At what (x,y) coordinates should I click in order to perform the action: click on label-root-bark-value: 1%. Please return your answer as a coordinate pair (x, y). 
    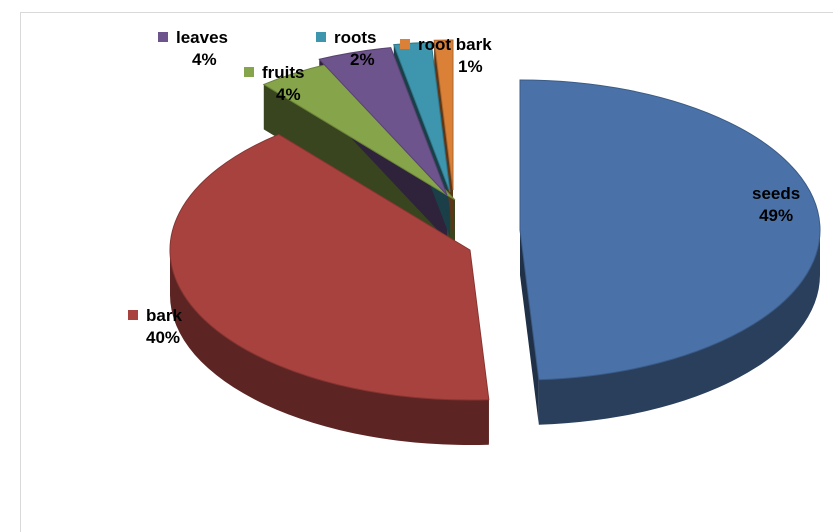
    Looking at the image, I should click on (470, 66).